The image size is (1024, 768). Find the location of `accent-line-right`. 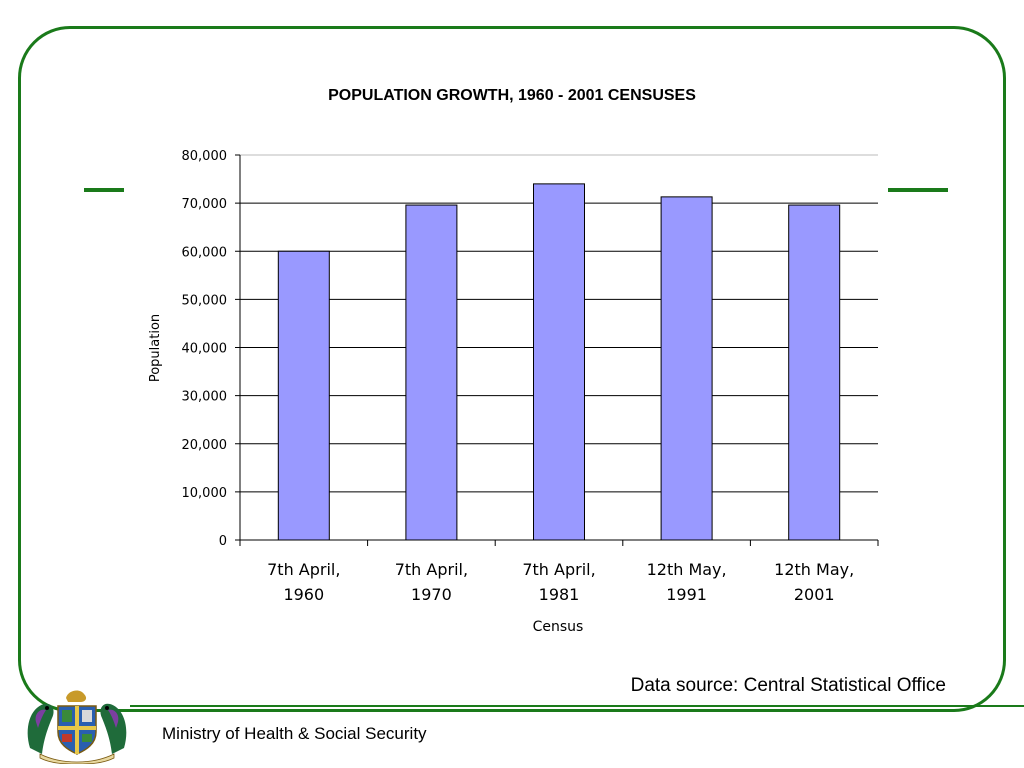

accent-line-right is located at coordinates (918, 190).